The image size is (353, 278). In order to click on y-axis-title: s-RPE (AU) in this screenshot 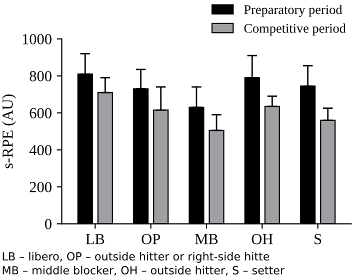, I will do `click(9, 131)`.